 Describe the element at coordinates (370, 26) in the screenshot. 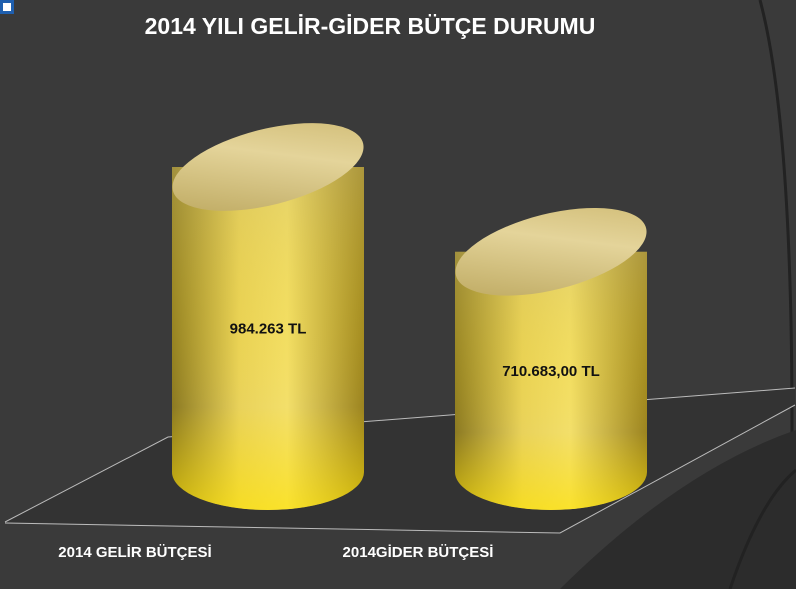

I see `chart-title: 2014 YILI GELİR-GİDER BÜTÇE DURUMU` at that location.